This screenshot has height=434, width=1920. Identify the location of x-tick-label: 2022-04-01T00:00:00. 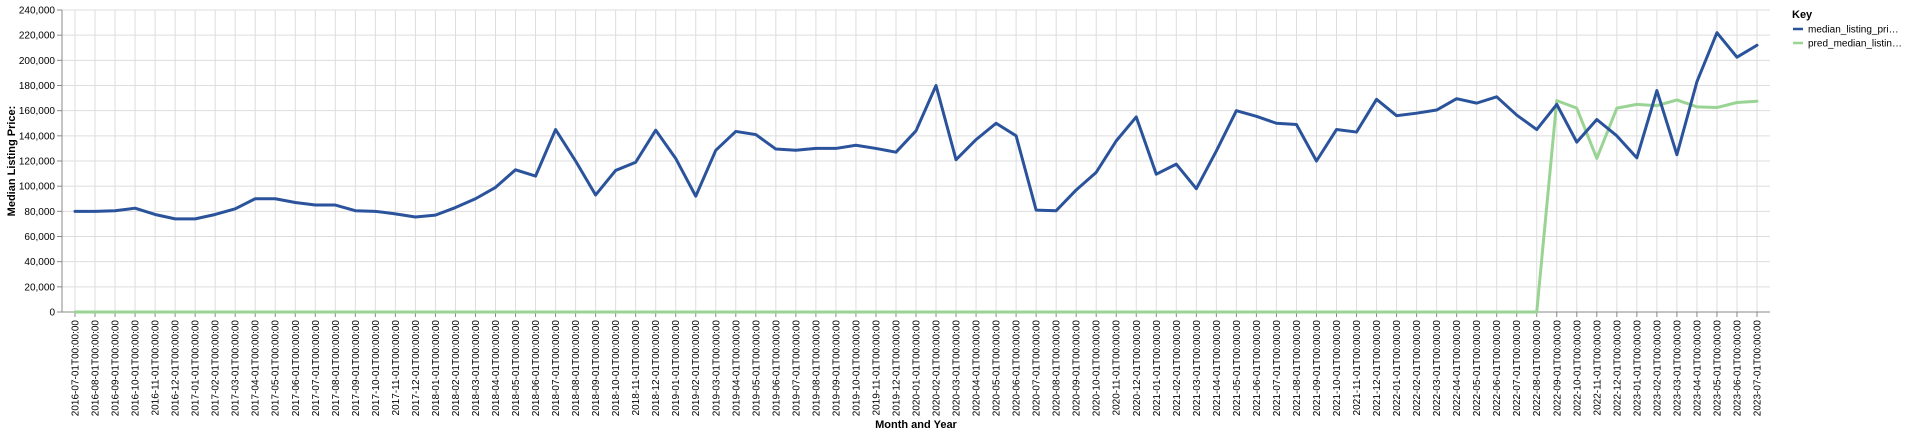
(1457, 368).